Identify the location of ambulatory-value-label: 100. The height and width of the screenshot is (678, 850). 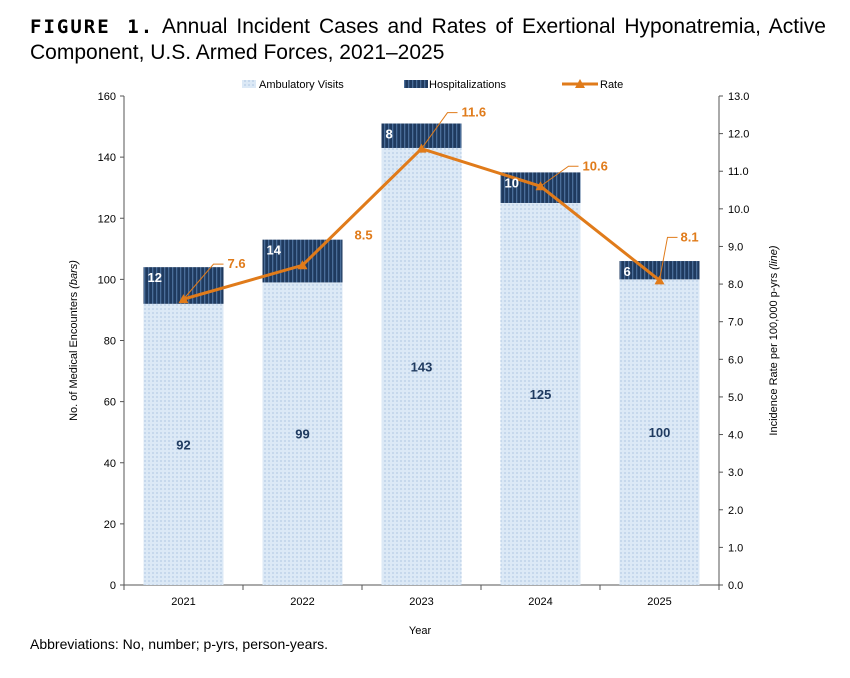
(660, 432).